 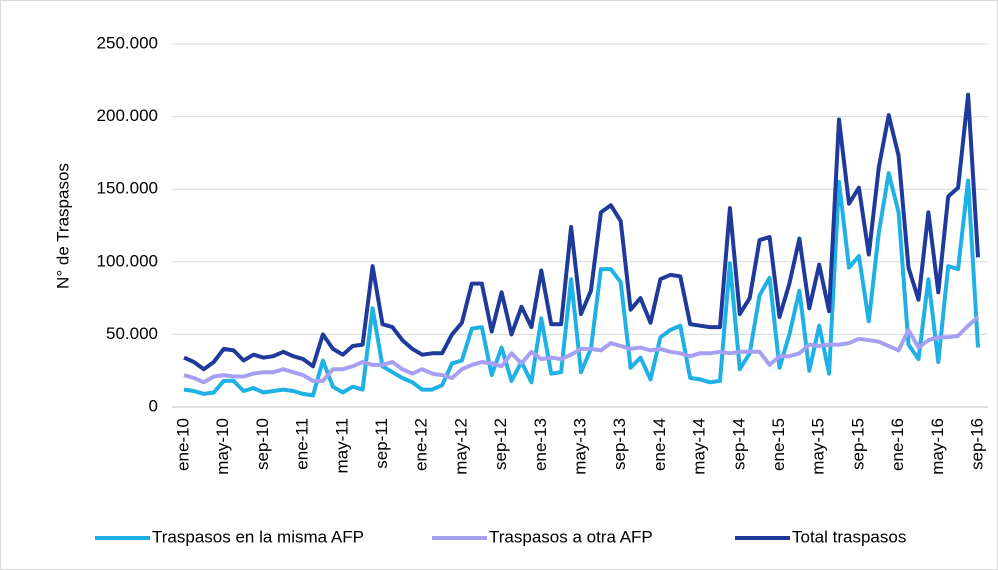 I want to click on x-tick-label: ene-12, so click(x=421, y=444).